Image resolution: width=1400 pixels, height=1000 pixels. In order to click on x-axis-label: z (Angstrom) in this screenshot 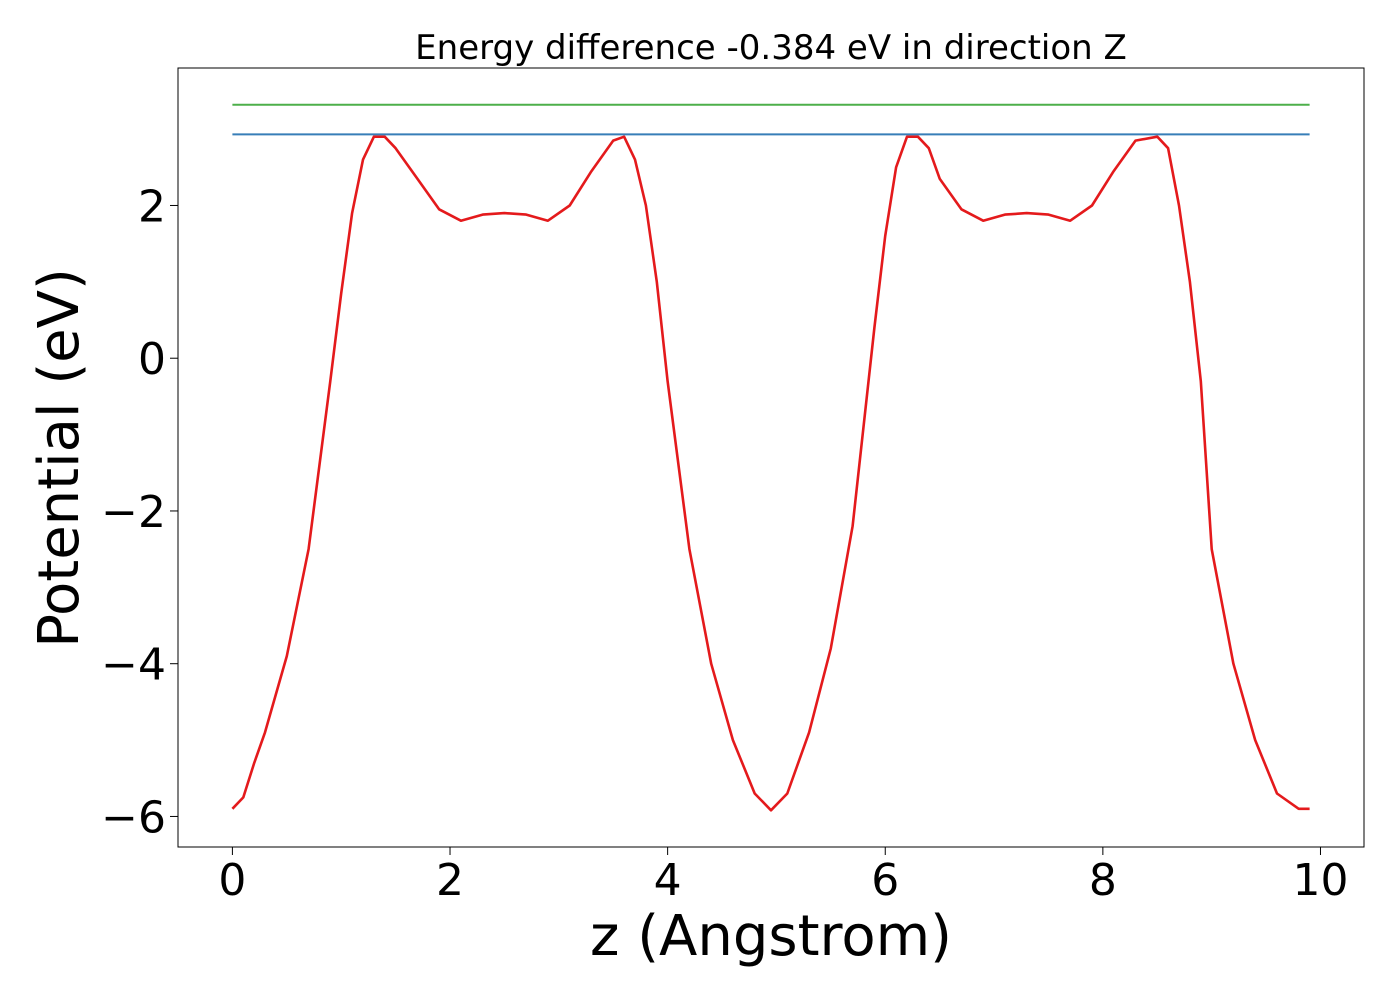, I will do `click(771, 936)`.